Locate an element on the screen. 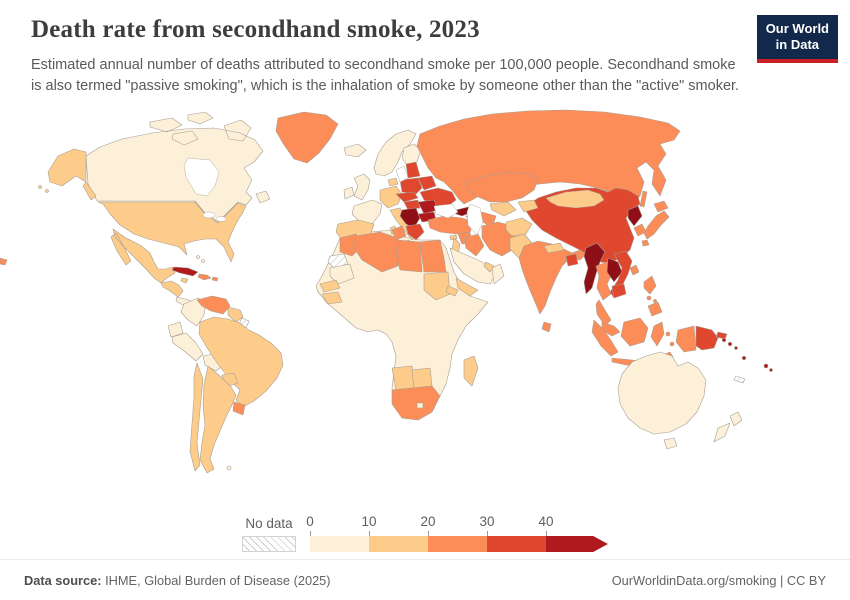 The height and width of the screenshot is (600, 850). region-guatemala-nicaragua is located at coordinates (172, 289).